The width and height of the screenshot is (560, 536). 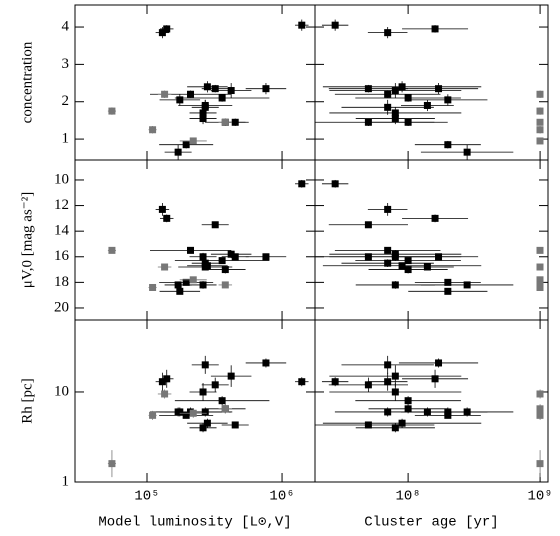 What do you see at coordinates (194, 523) in the screenshot?
I see `x-axis-label: Model luminosity [L⊙,V]` at bounding box center [194, 523].